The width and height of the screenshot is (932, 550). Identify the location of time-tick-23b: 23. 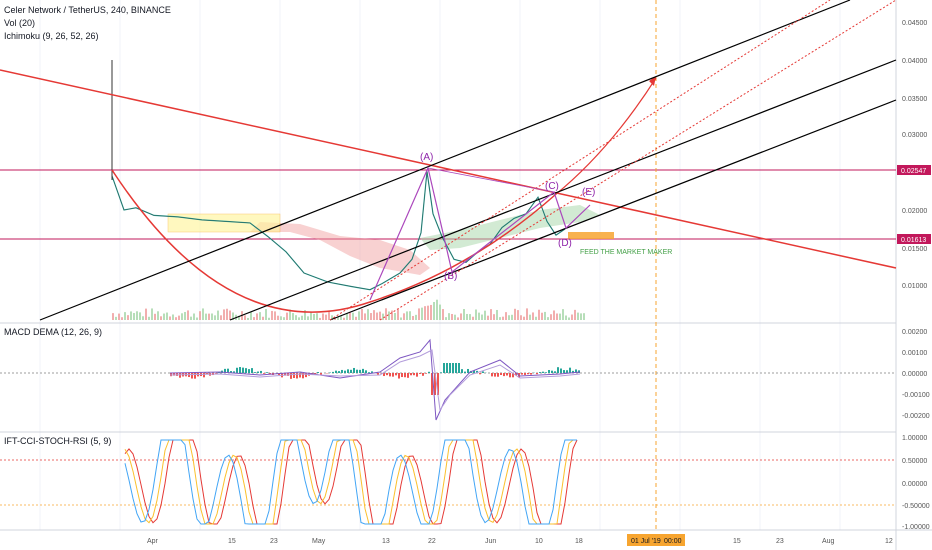
(780, 541).